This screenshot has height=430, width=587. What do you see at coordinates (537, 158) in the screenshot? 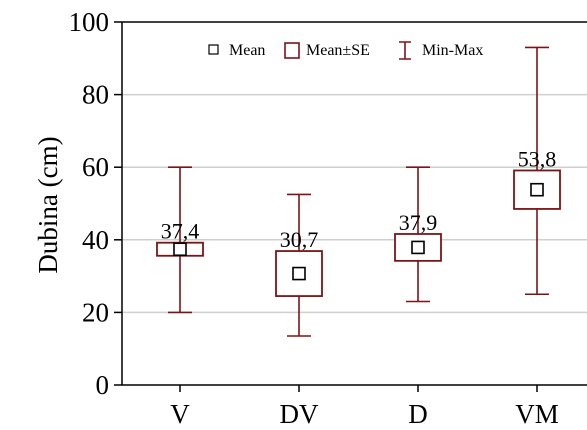
I see `mean-data-label: 53,8` at bounding box center [537, 158].